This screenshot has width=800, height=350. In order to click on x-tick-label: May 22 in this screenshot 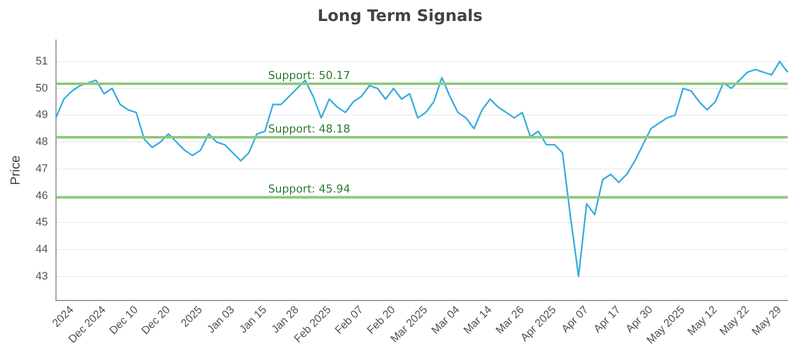, I will do `click(735, 321)`.